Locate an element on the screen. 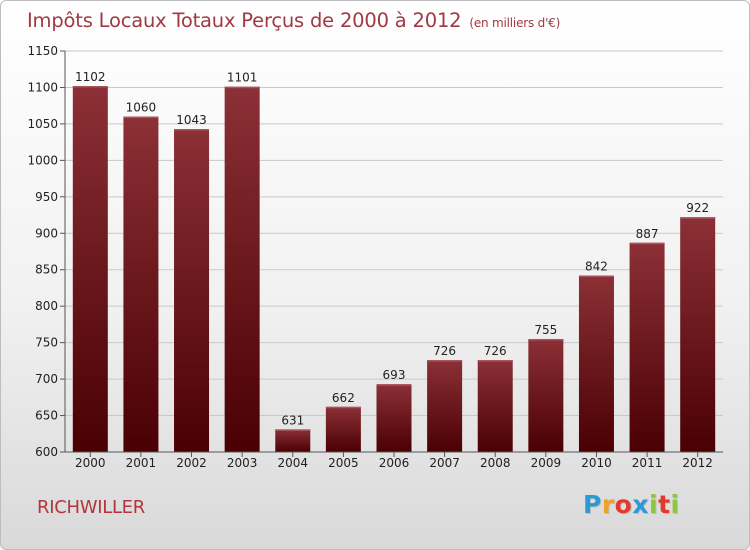 The width and height of the screenshot is (750, 550). commune-name: RICHWILLER is located at coordinates (91, 507).